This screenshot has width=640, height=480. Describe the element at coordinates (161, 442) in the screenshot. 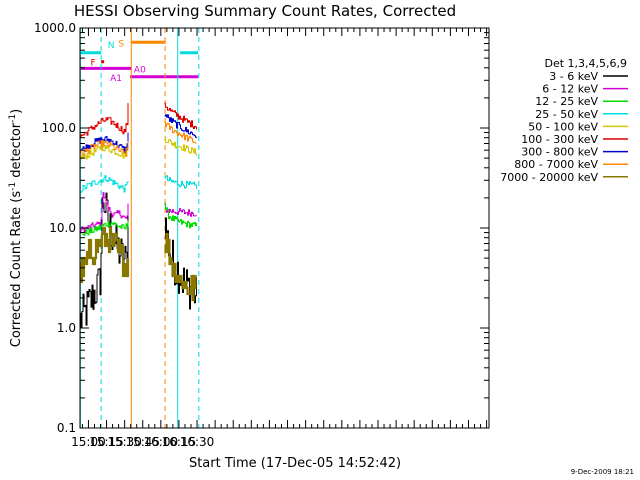

I see `x-tick-label: 16:00` at that location.